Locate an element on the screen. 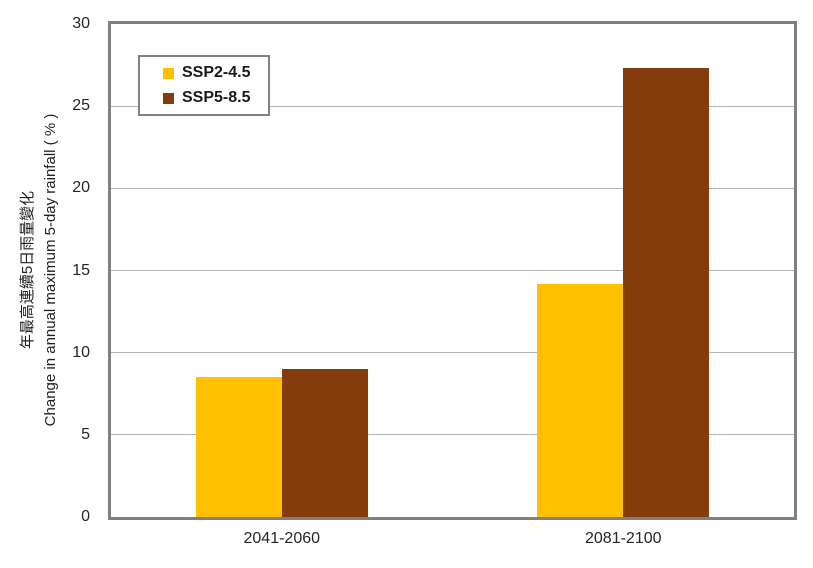 Image resolution: width=813 pixels, height=568 pixels. legend: SSP2-4.5 SSP5-8.5 is located at coordinates (204, 85).